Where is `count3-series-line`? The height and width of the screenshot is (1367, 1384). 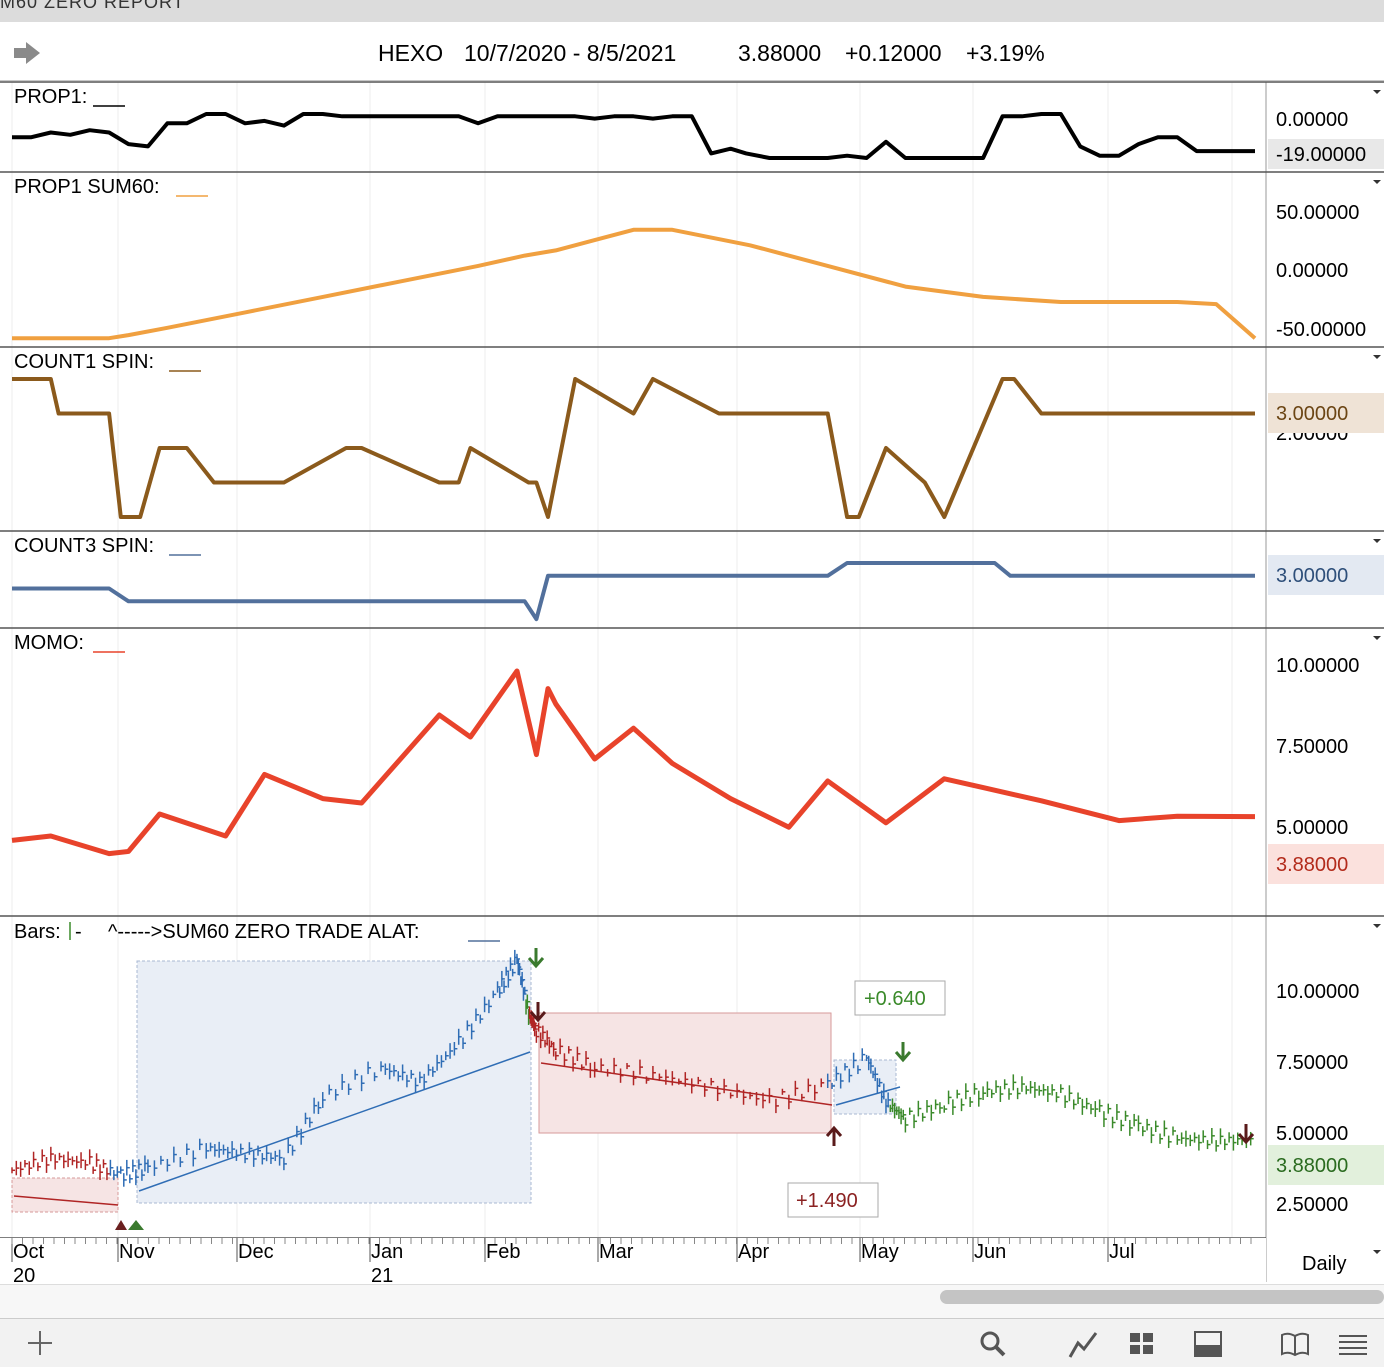 count3-series-line is located at coordinates (633, 591).